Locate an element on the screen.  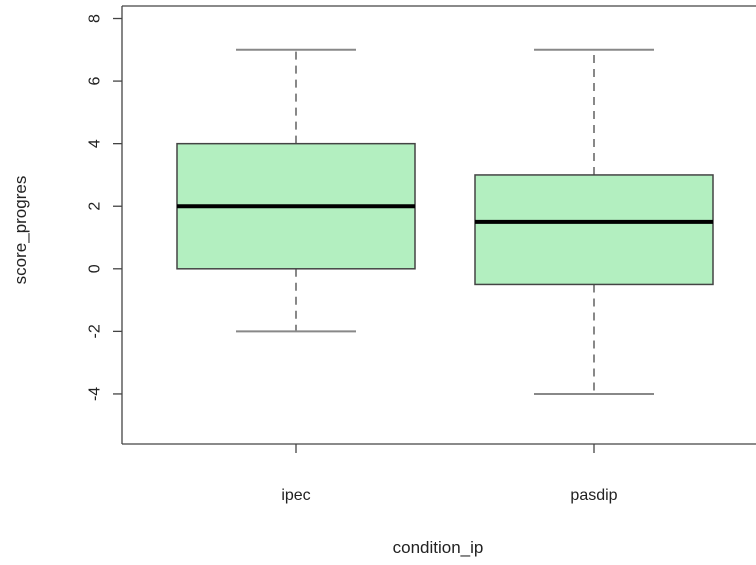
x-tick-label-ipec: ipec is located at coordinates (295, 495).